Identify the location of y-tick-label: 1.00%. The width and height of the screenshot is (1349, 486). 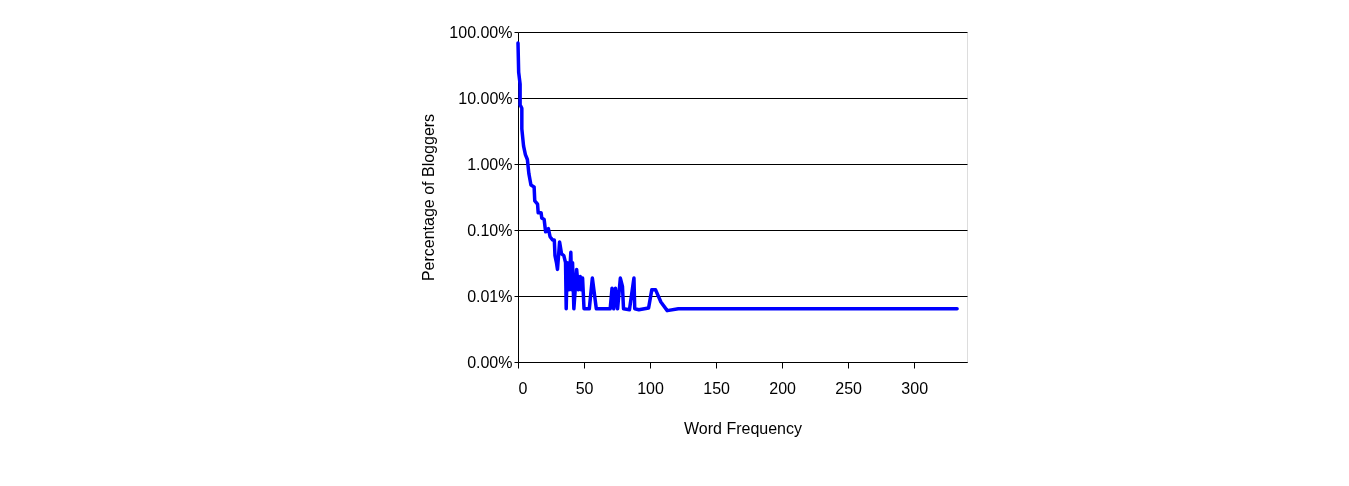
(490, 164).